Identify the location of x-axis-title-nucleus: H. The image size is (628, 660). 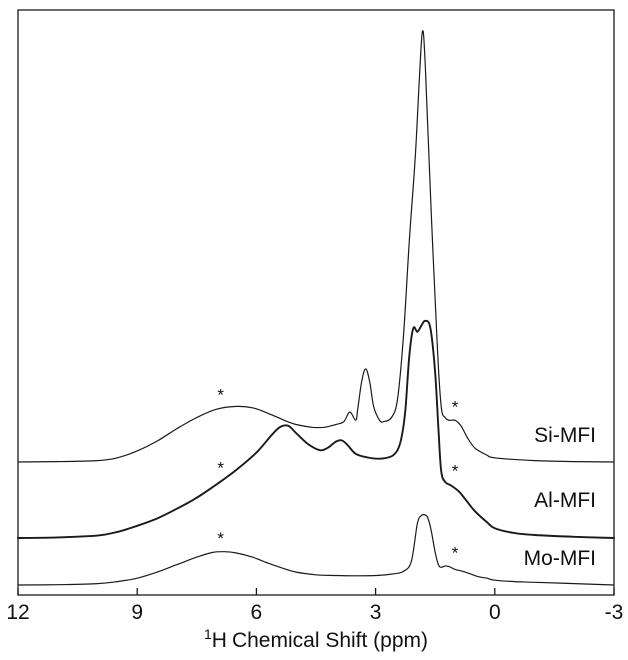
(219, 640).